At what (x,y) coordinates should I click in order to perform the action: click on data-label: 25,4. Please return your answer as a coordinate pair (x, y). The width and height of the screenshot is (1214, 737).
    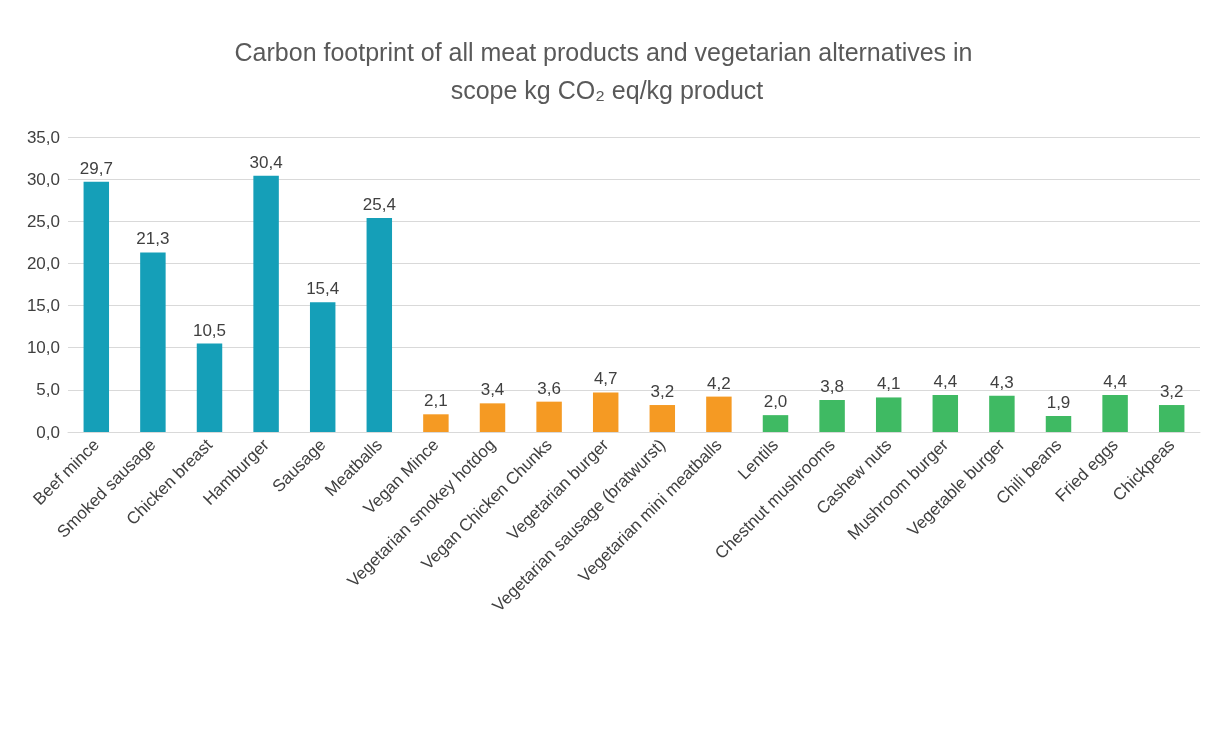
    Looking at the image, I should click on (379, 204).